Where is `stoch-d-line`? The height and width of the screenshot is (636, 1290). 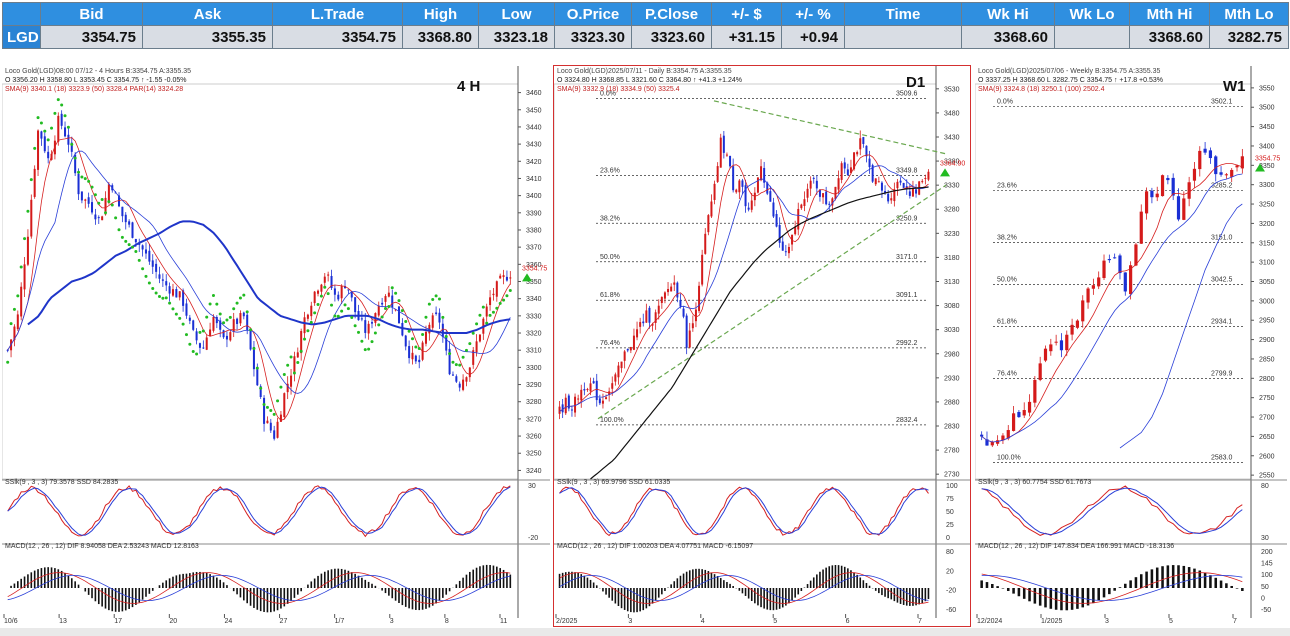
stoch-d-line is located at coordinates (259, 511).